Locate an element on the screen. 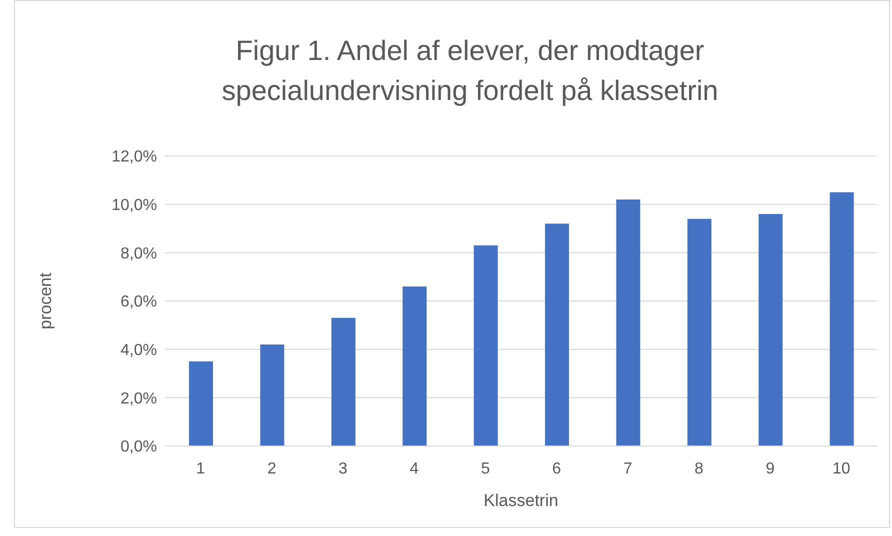 Image resolution: width=892 pixels, height=536 pixels. x-tick-label: 1 is located at coordinates (201, 469).